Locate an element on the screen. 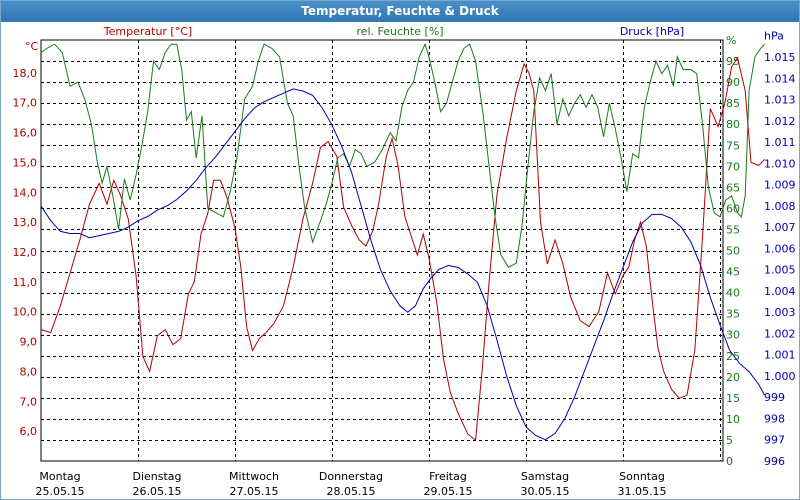  temperature-tick-label: 6,0 is located at coordinates (29, 431).